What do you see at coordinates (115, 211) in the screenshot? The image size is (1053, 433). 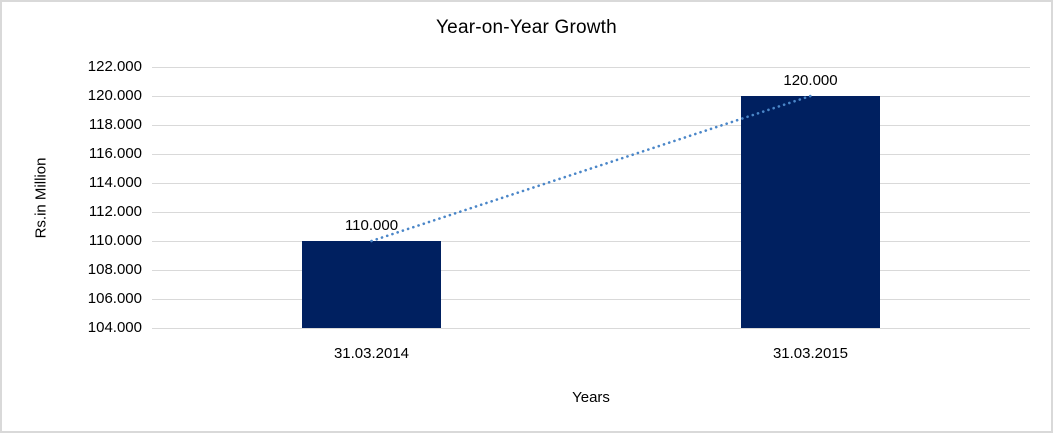 I see `y-tick-label: 112.000` at bounding box center [115, 211].